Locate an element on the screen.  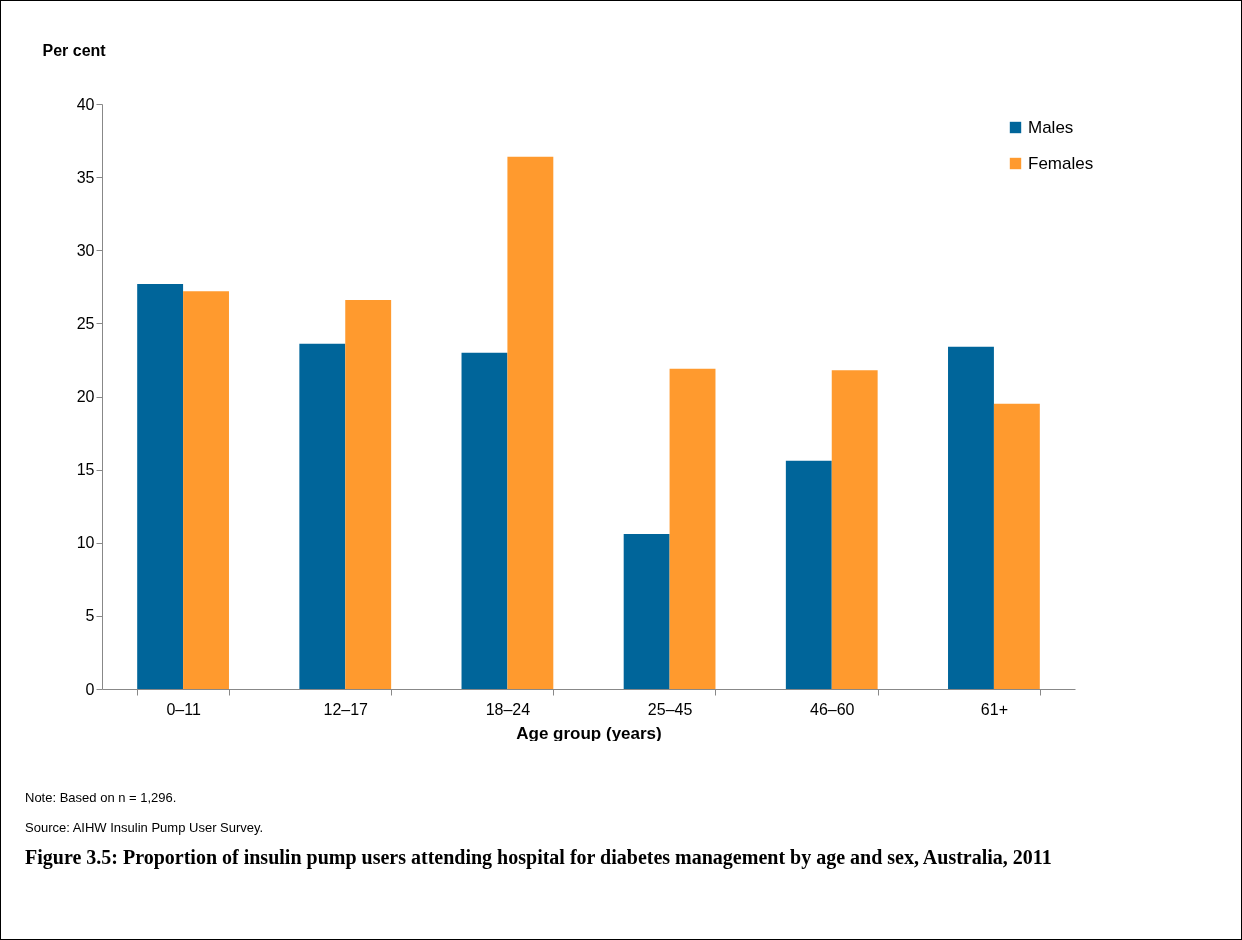
y-tick-label: 5 is located at coordinates (90, 616).